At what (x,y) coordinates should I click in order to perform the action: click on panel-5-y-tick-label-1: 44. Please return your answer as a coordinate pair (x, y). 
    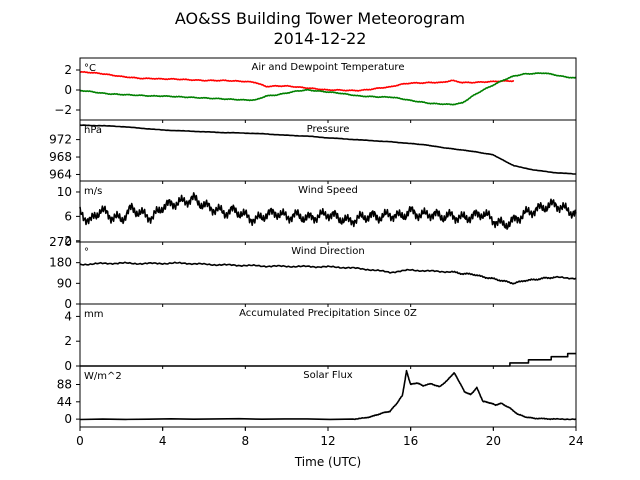
    Looking at the image, I should click on (64, 402).